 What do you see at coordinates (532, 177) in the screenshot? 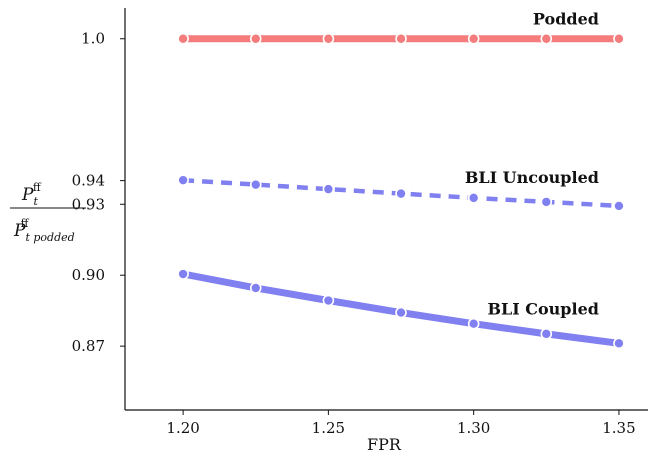
I see `bli-uncoupled-label: BLI Uncoupled` at bounding box center [532, 177].